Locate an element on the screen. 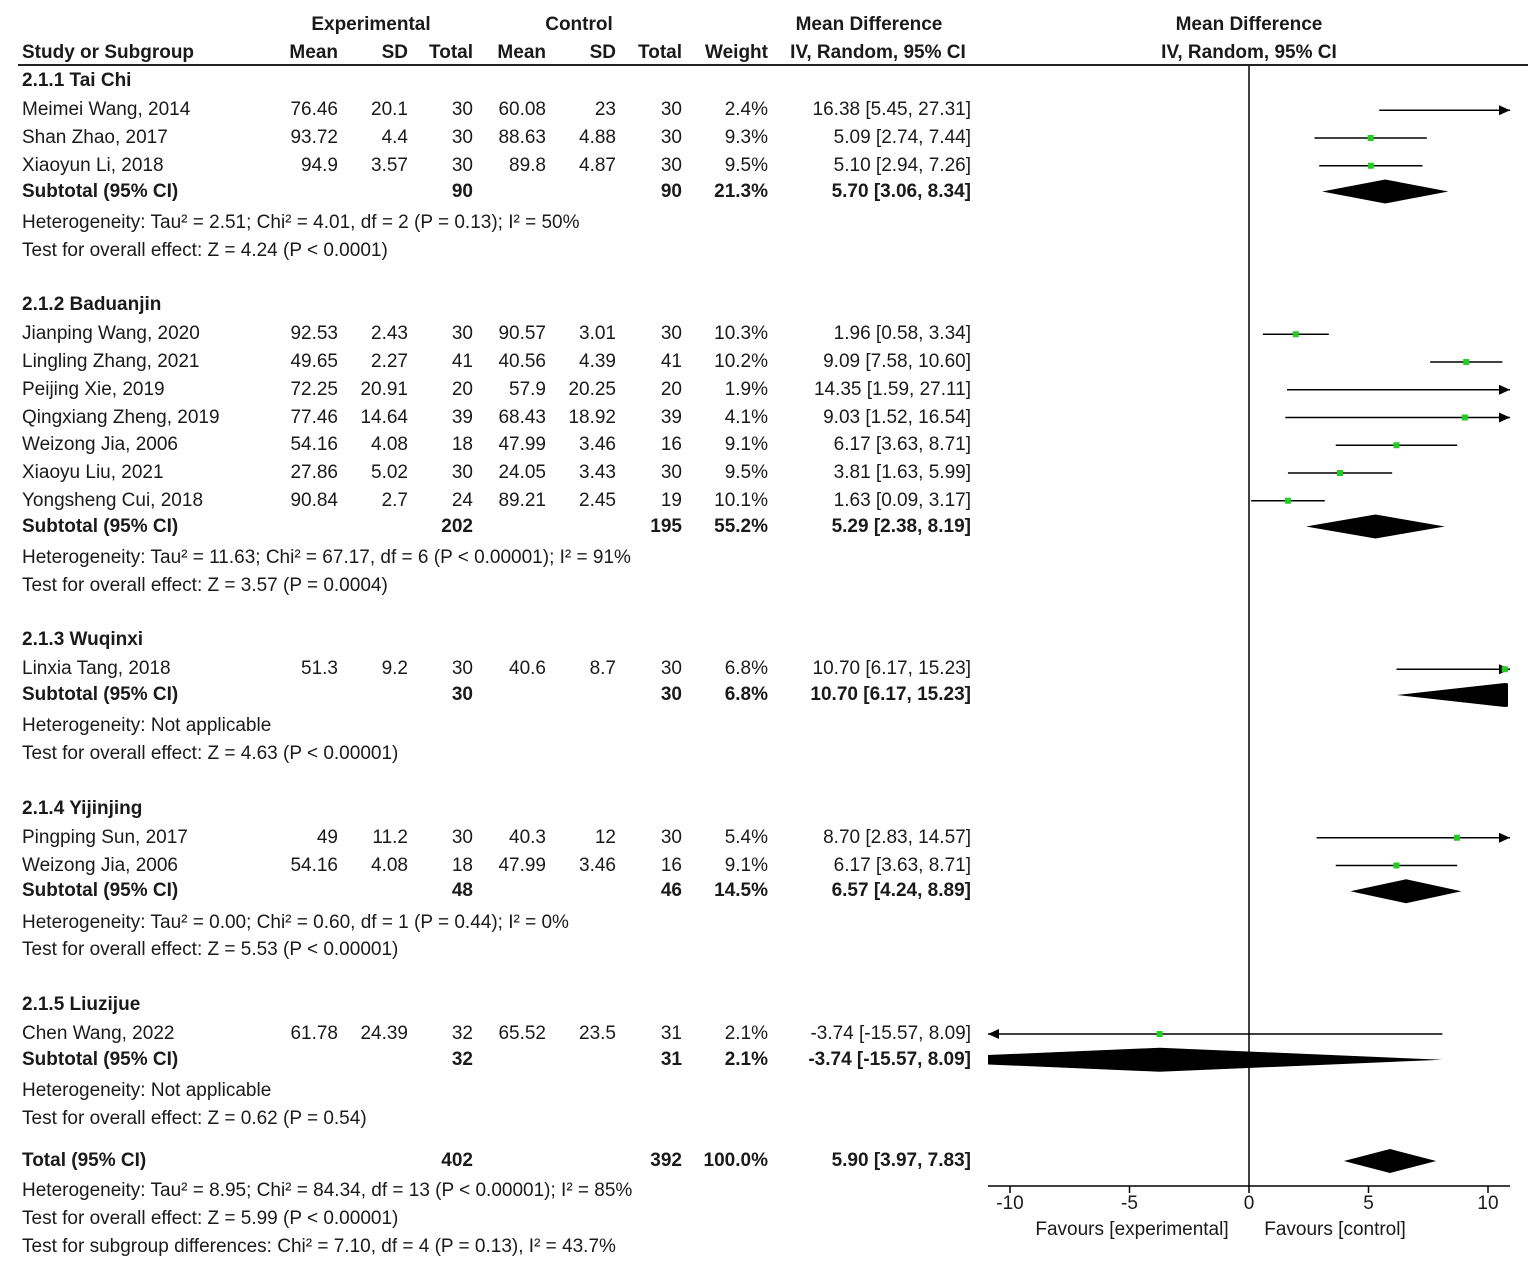 The image size is (1535, 1261). study-e-mean: 77.46 is located at coordinates (314, 417).